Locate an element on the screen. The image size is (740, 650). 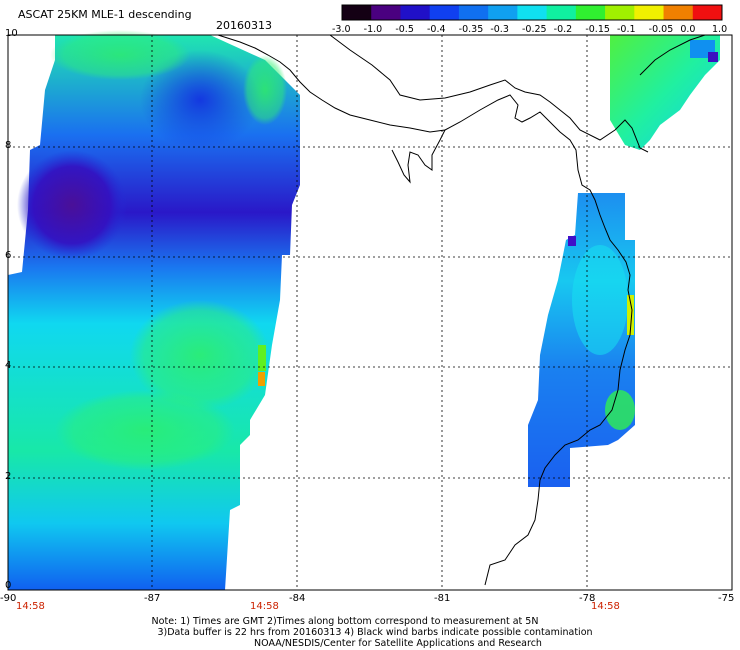
lat-label-6: 6 is located at coordinates (8, 255).